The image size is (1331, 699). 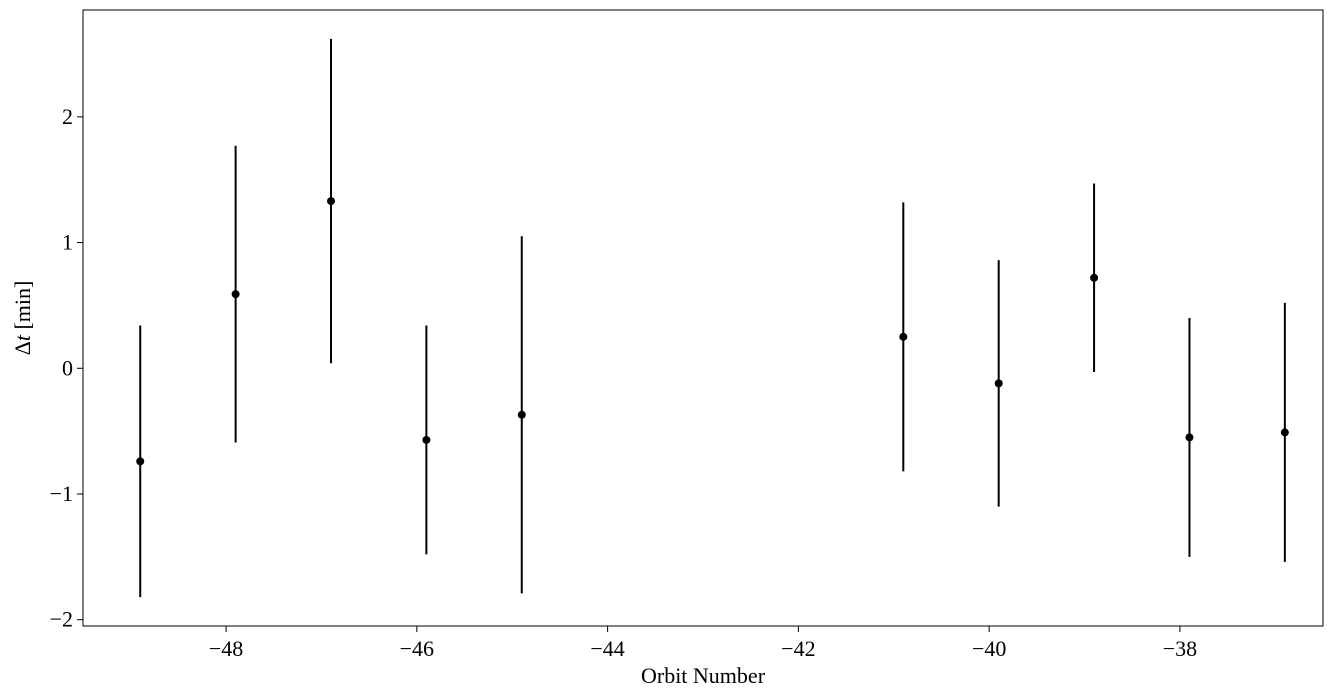 What do you see at coordinates (226, 648) in the screenshot?
I see `x-tick-label: −48` at bounding box center [226, 648].